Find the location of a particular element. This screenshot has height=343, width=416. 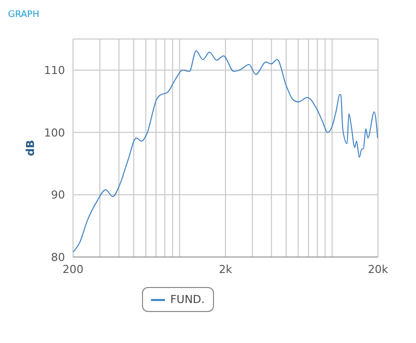

x-tick-label: 2k is located at coordinates (225, 269).